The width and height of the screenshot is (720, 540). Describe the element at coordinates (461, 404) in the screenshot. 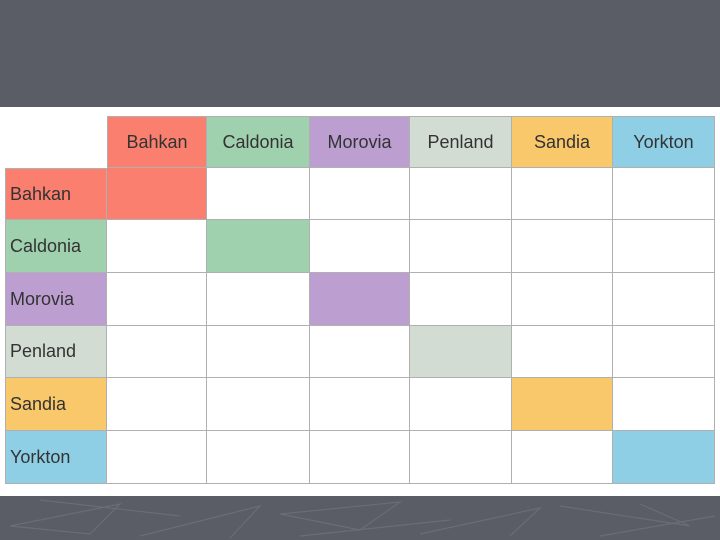

I see `matrix-cell-sandia-penland` at that location.